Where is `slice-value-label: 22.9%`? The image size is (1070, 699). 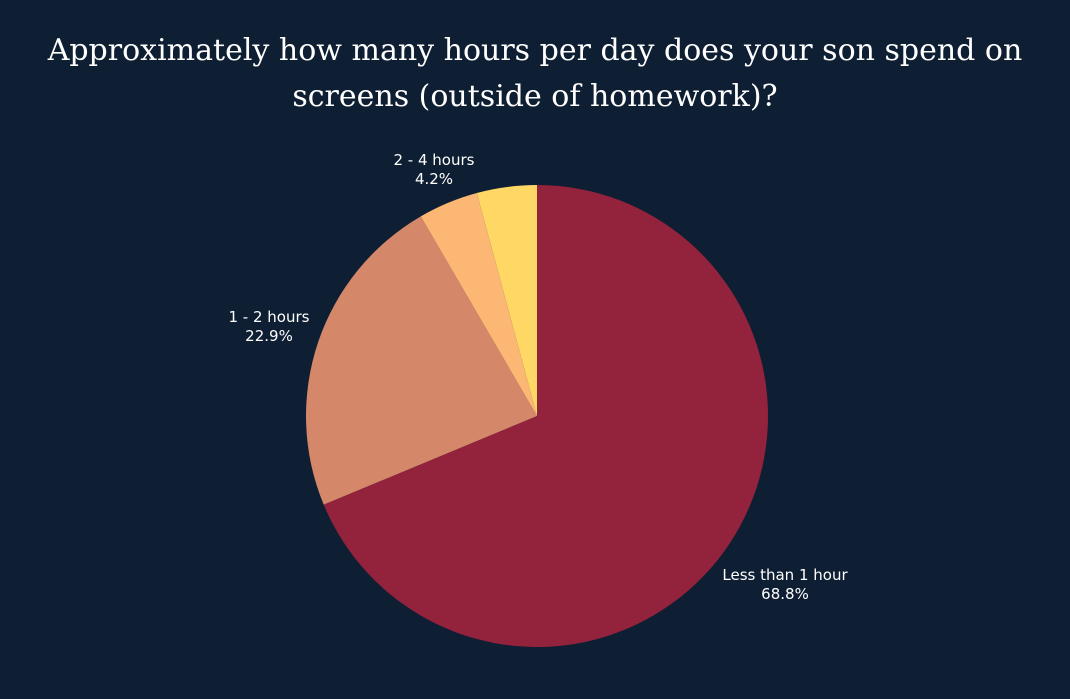
slice-value-label: 22.9% is located at coordinates (269, 336).